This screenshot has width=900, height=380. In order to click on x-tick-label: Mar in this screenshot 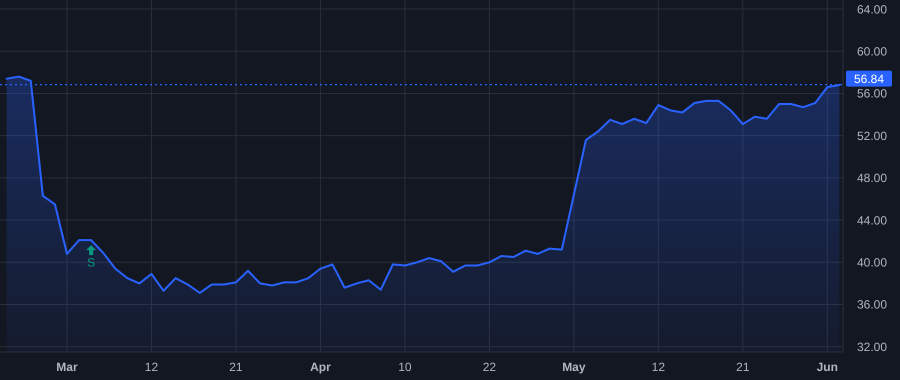, I will do `click(67, 367)`.